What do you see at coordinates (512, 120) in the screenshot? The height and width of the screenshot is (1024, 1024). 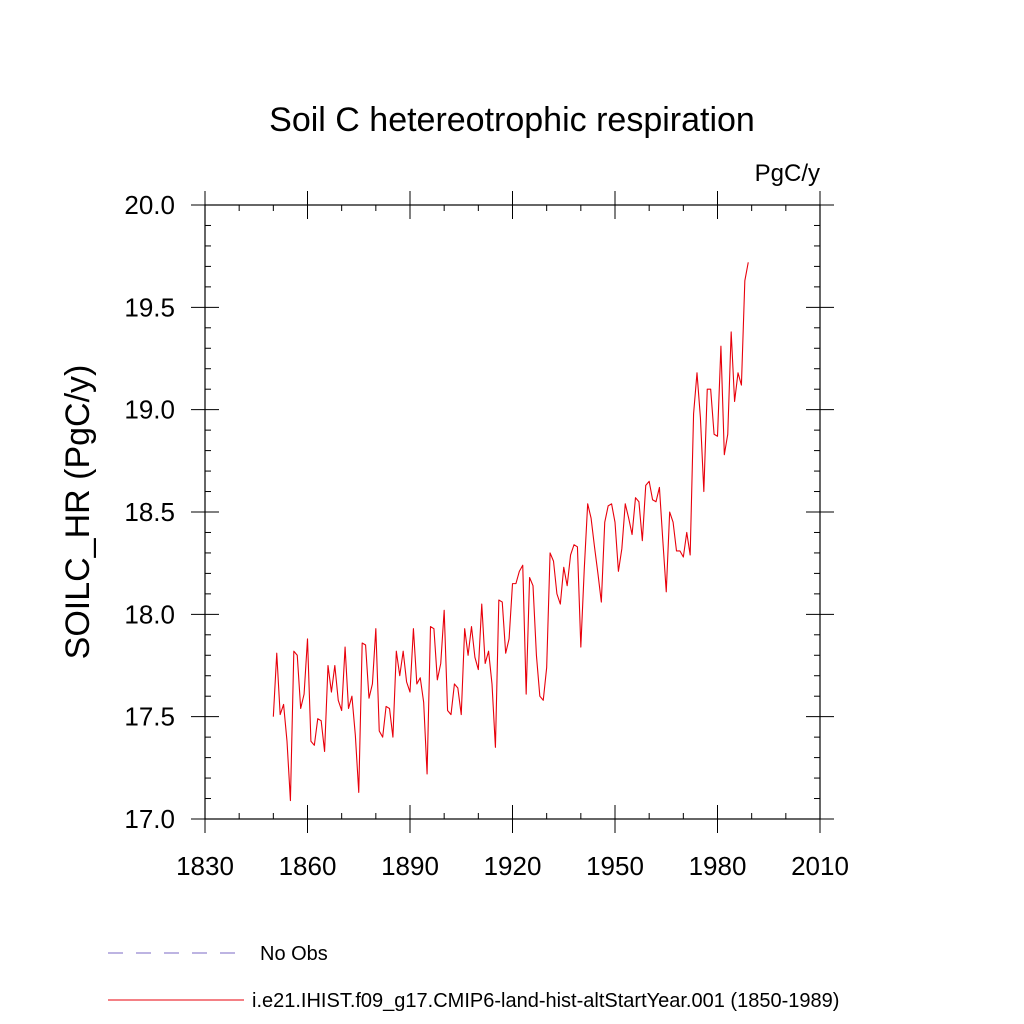 I see `chart-title: Soil C hetereotrophic respiration` at bounding box center [512, 120].